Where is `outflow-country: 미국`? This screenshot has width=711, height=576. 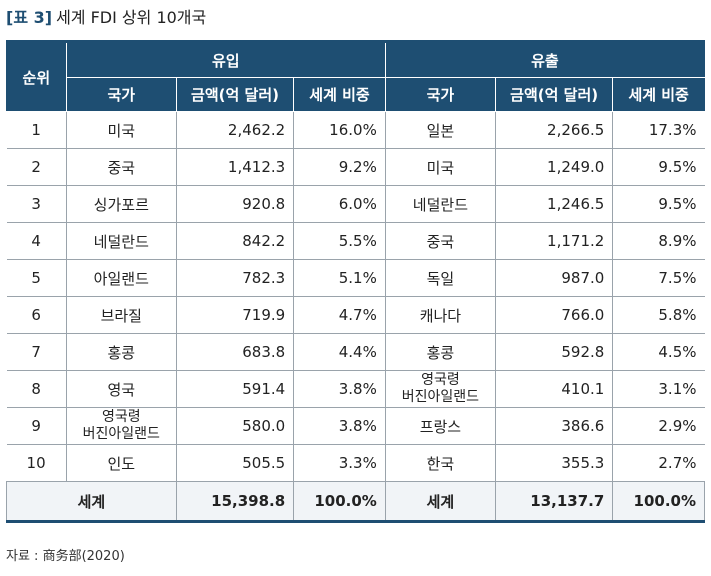 outflow-country: 미국 is located at coordinates (440, 167).